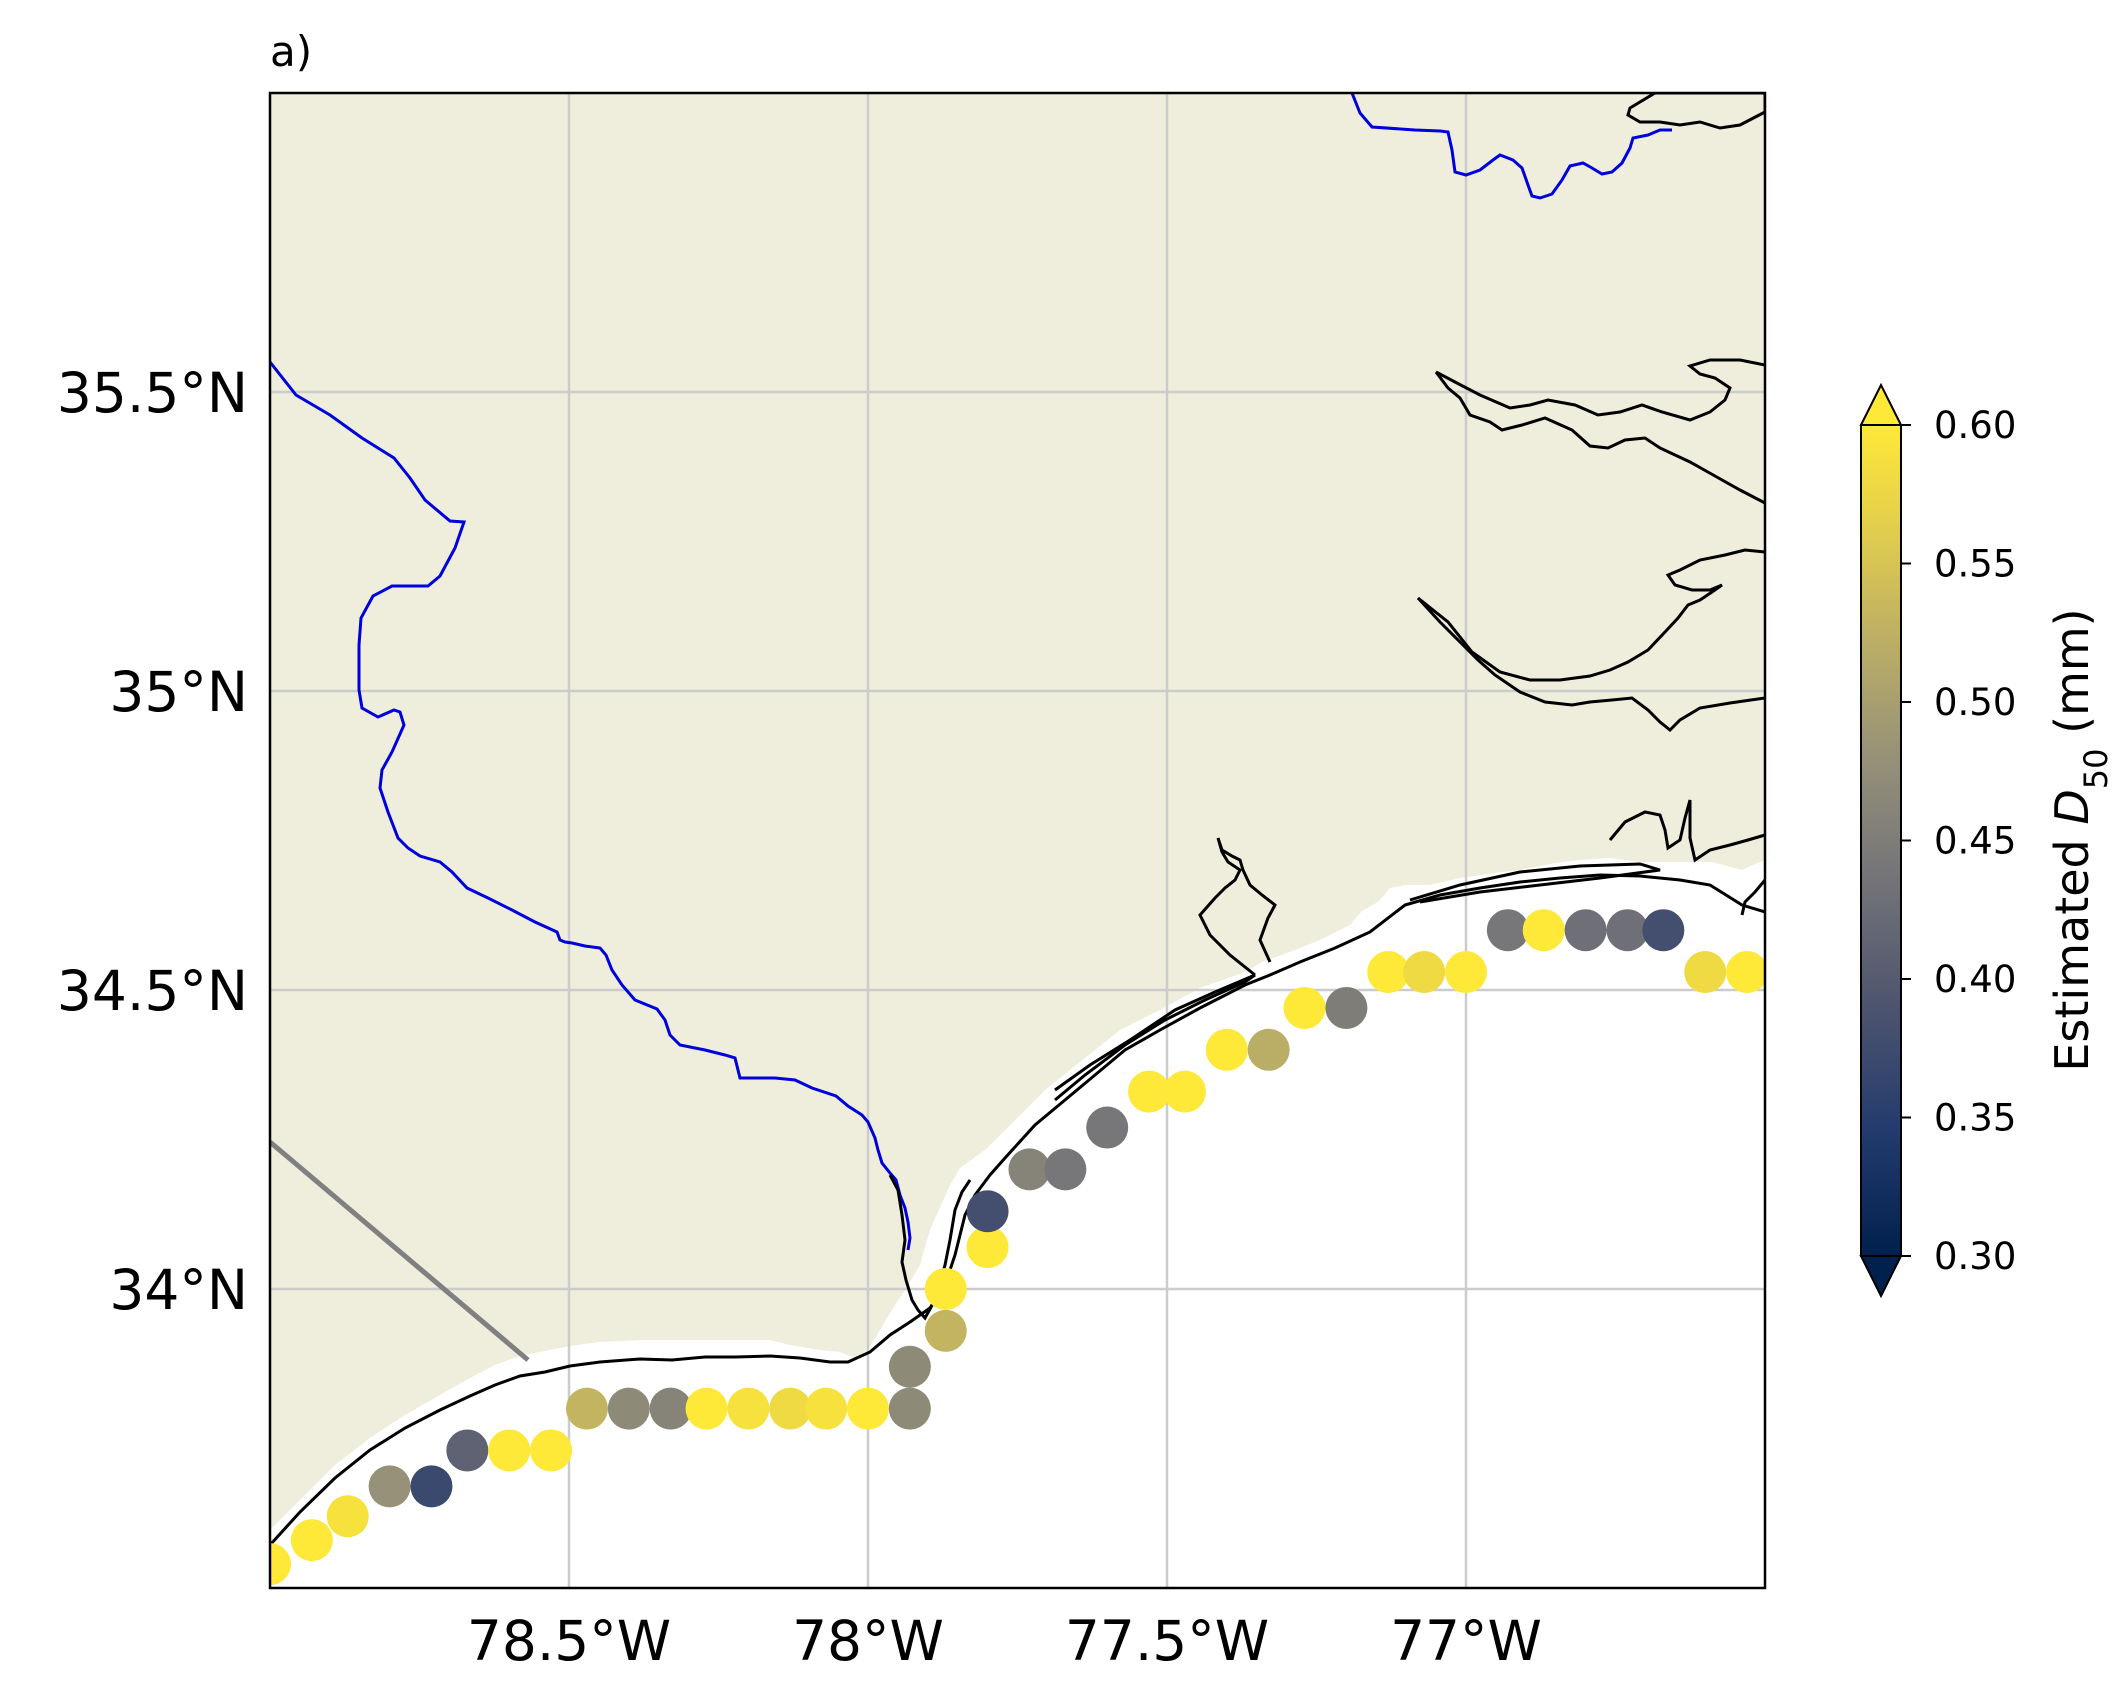  What do you see at coordinates (930, 1247) in the screenshot?
I see `estuary-line` at bounding box center [930, 1247].